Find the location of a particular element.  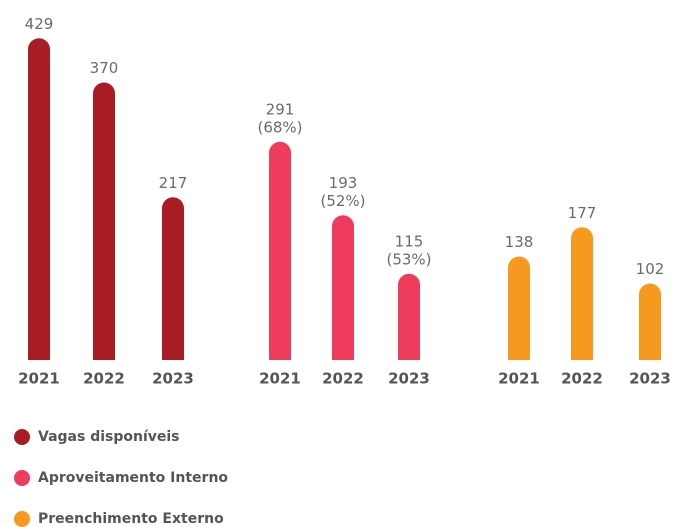

legend-label: Preenchimento Externo is located at coordinates (131, 519).